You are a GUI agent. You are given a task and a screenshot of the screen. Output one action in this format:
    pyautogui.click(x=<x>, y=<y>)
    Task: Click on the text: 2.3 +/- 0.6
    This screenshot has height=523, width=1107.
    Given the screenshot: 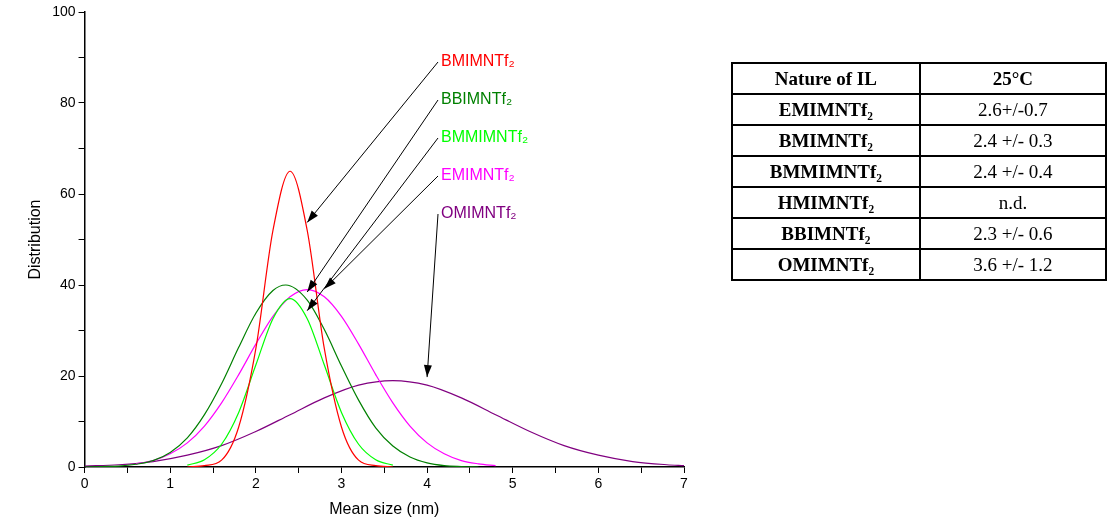 What is the action you would take?
    pyautogui.click(x=1012, y=233)
    